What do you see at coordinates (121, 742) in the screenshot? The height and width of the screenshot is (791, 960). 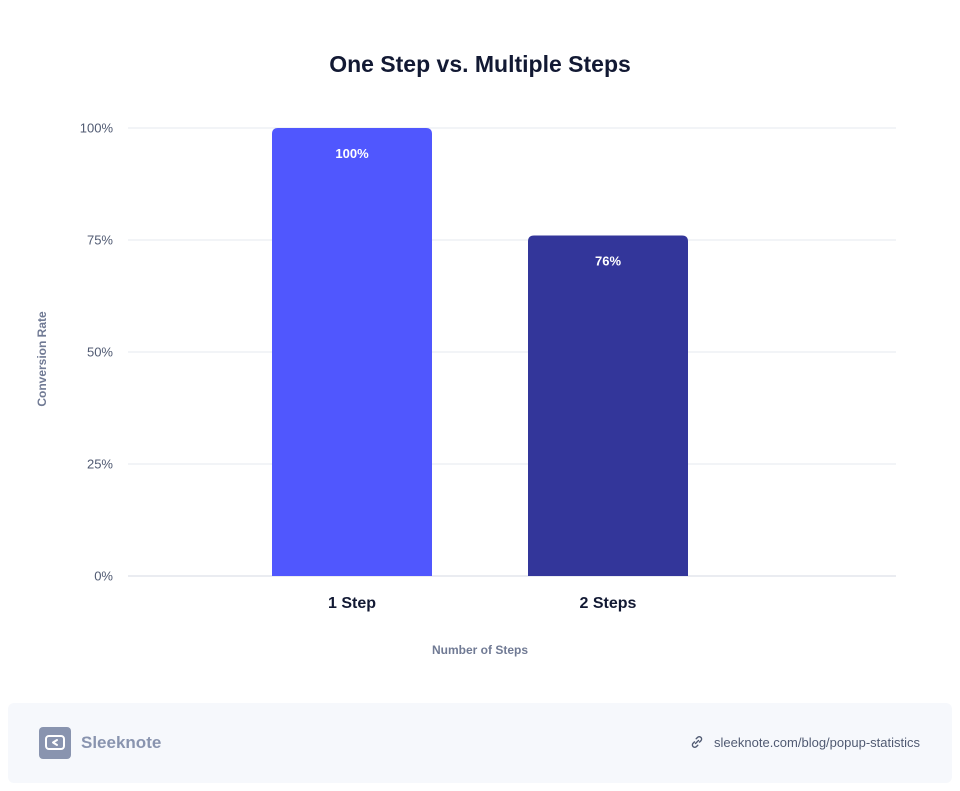 I see `brand-name: Sleeknote` at bounding box center [121, 742].